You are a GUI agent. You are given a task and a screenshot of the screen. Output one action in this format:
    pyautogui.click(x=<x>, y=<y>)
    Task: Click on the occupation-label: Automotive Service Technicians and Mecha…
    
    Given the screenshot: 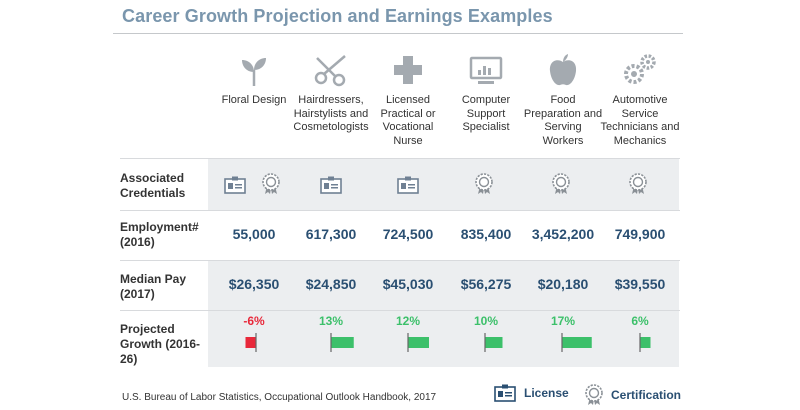 What is the action you would take?
    pyautogui.click(x=640, y=120)
    